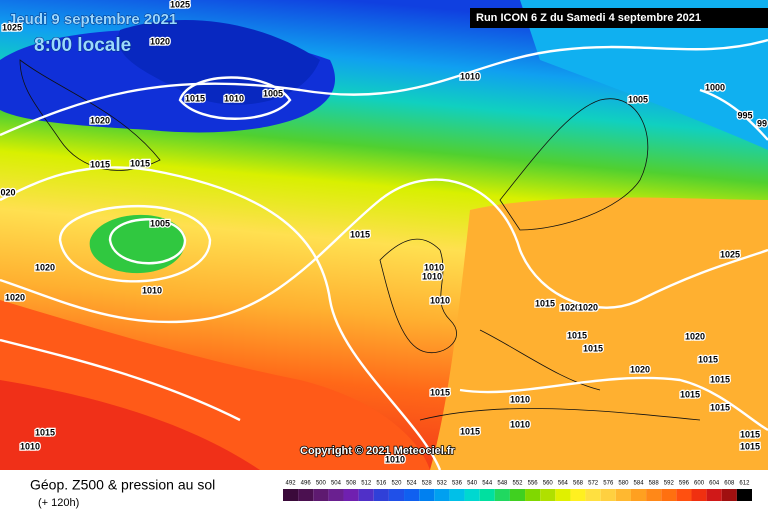 The height and width of the screenshot is (512, 768). I want to click on run-info: Run ICON 6 Z du Samedi 4 septembre 2021, so click(588, 18).